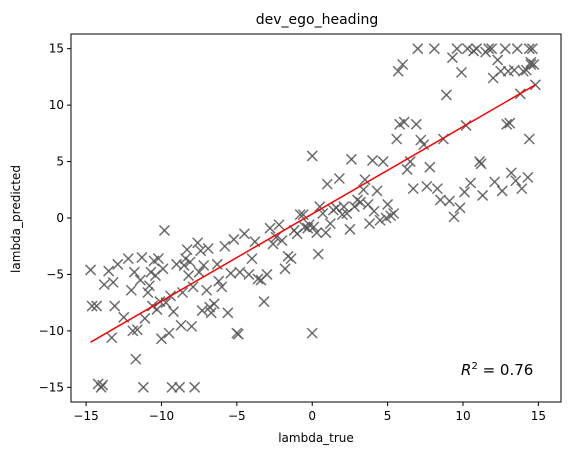  What do you see at coordinates (16, 219) in the screenshot?
I see `y-axis-label: lambda_predicted` at bounding box center [16, 219].